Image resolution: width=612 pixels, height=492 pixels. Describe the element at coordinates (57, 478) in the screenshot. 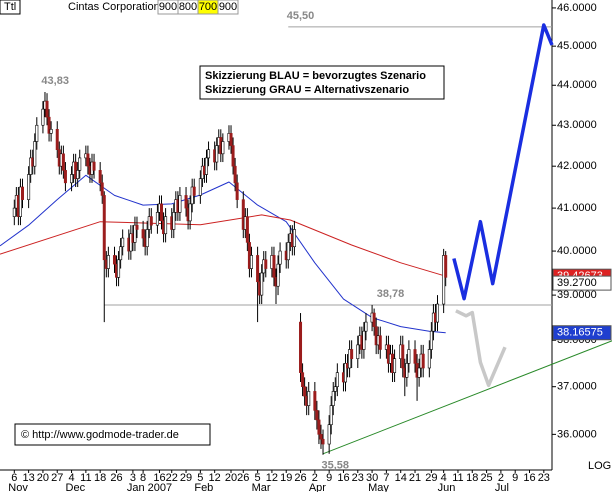

I see `x-tick-label: 27` at that location.